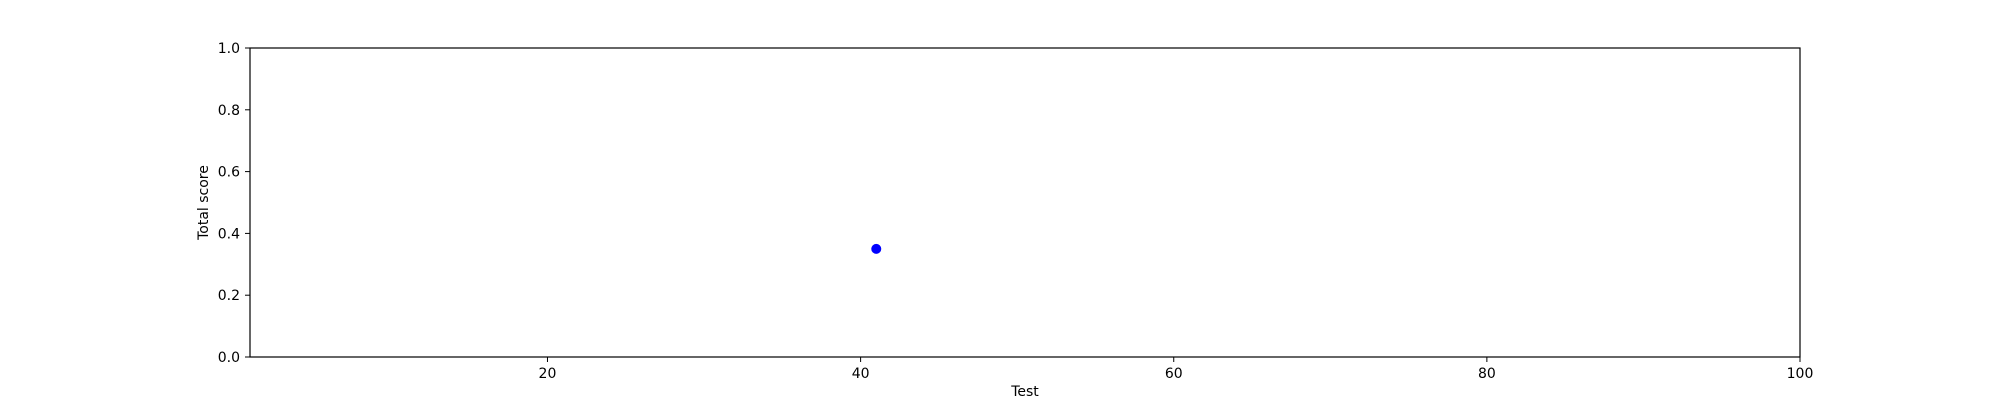  Describe the element at coordinates (204, 203) in the screenshot. I see `y-axis-label: Total score` at that location.